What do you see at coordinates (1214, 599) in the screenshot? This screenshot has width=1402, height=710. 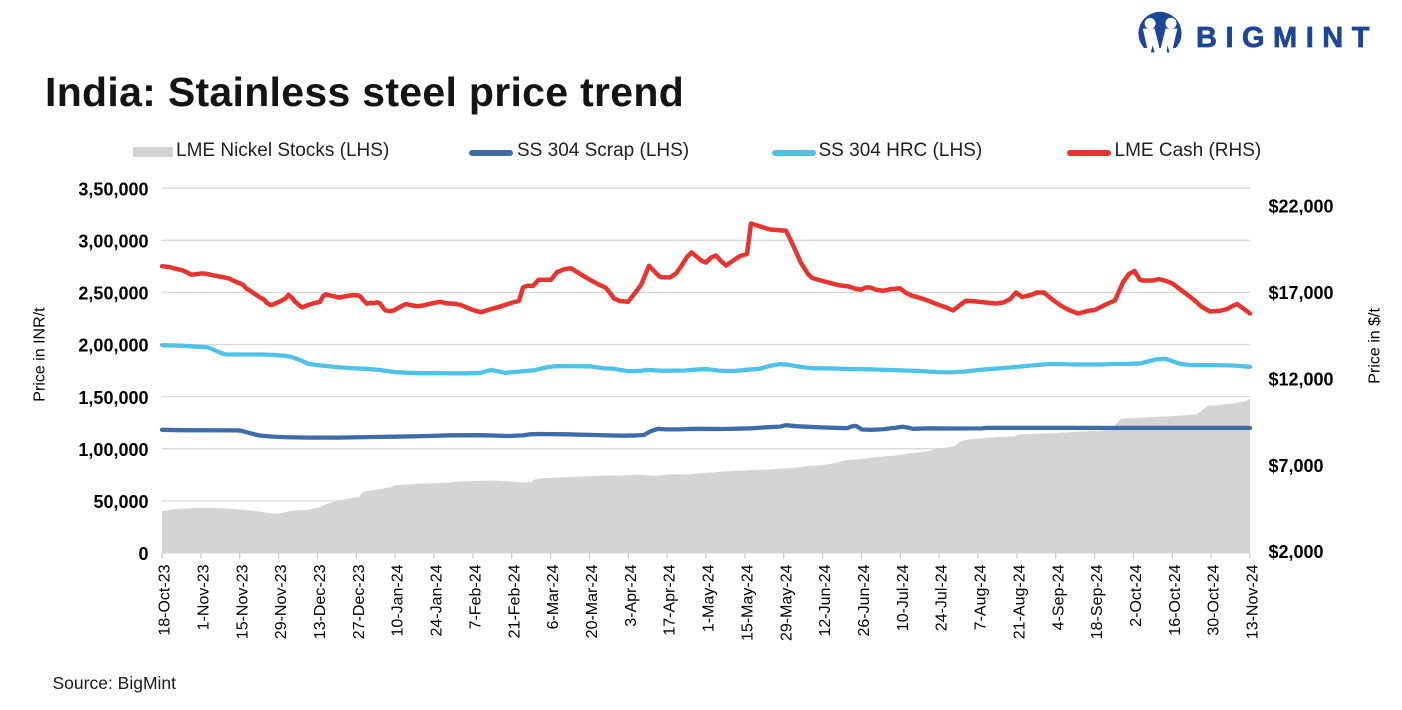 I see `svg-text: 30-Oct-24` at bounding box center [1214, 599].